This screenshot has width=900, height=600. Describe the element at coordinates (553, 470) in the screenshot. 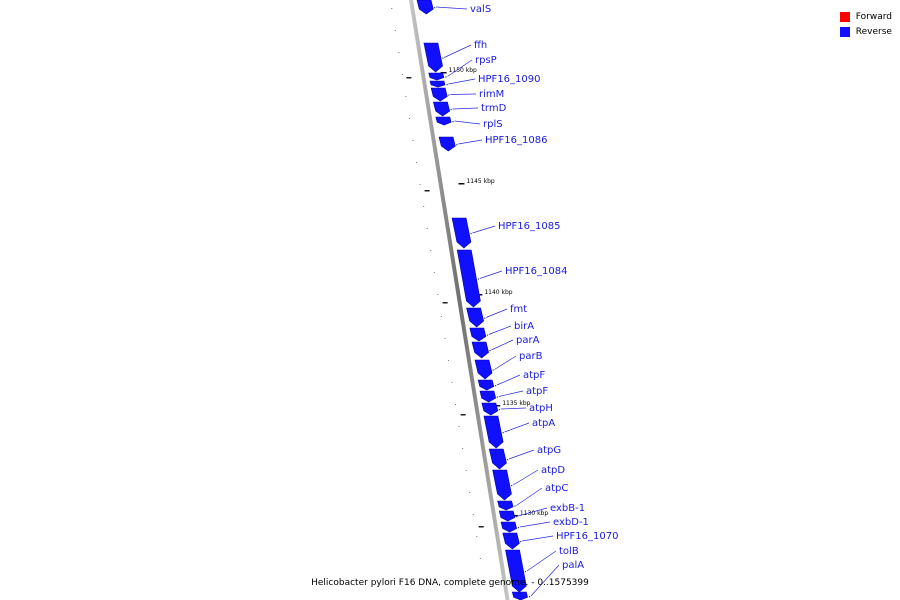

I see `gene-label: atpD` at that location.